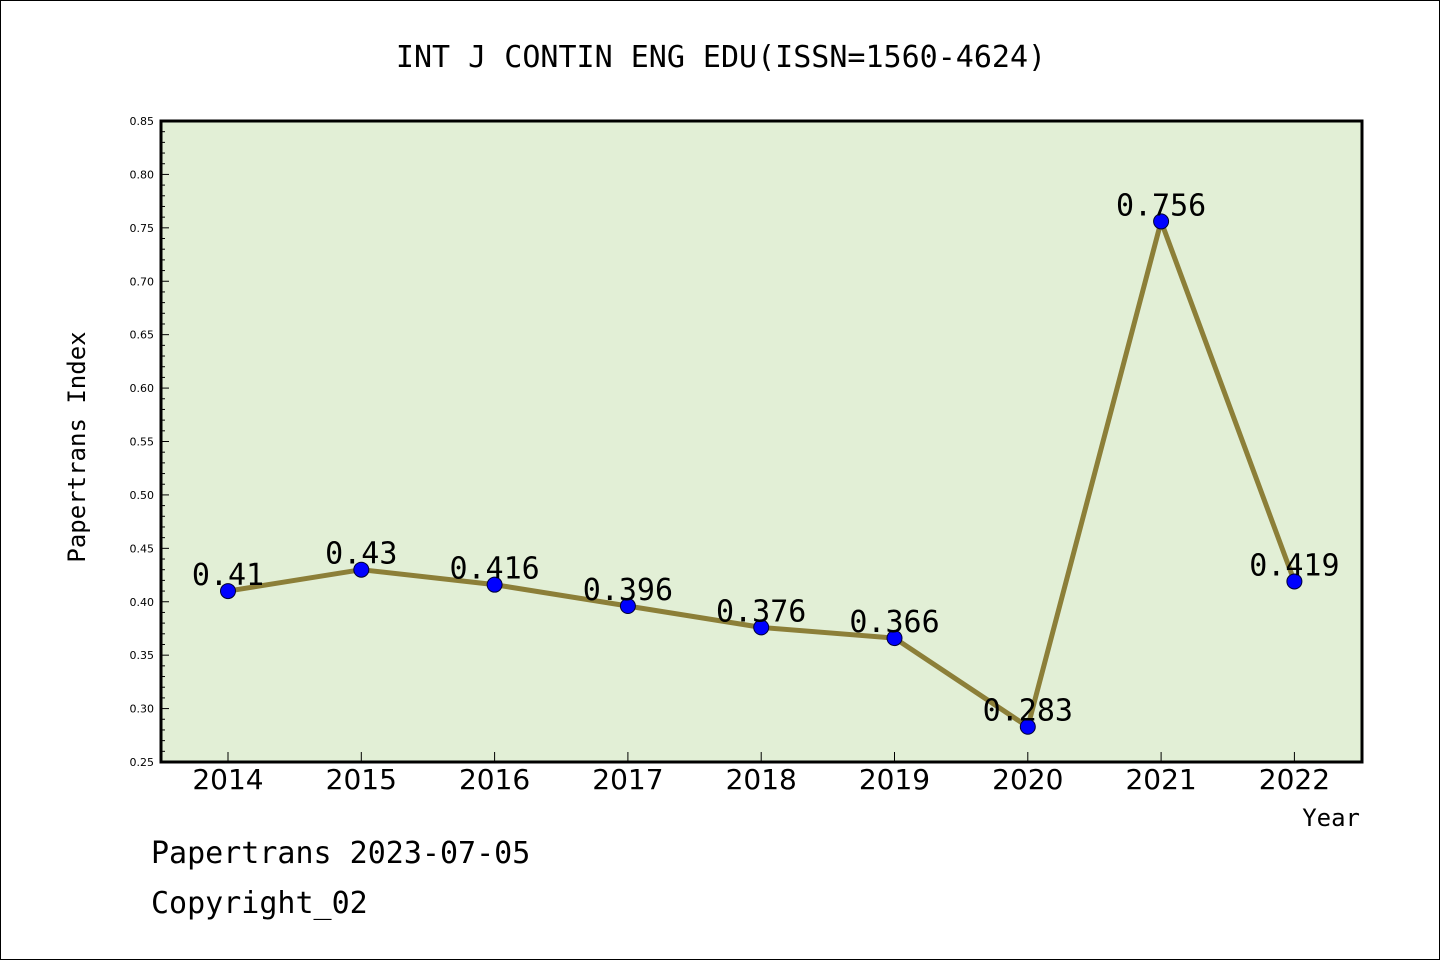  Describe the element at coordinates (1160, 779) in the screenshot. I see `x-tick-label: 2021` at that location.